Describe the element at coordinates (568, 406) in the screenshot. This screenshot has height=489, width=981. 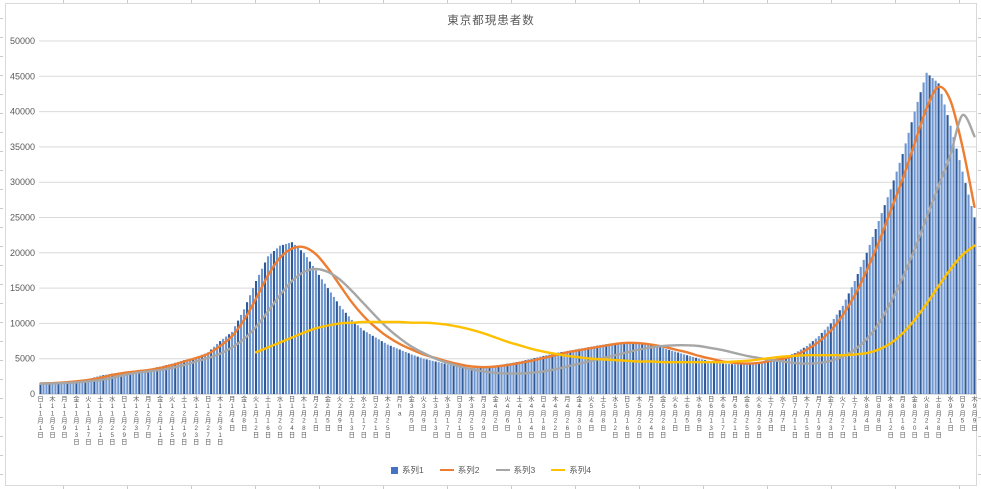
I see `svg-text: 4` at that location.